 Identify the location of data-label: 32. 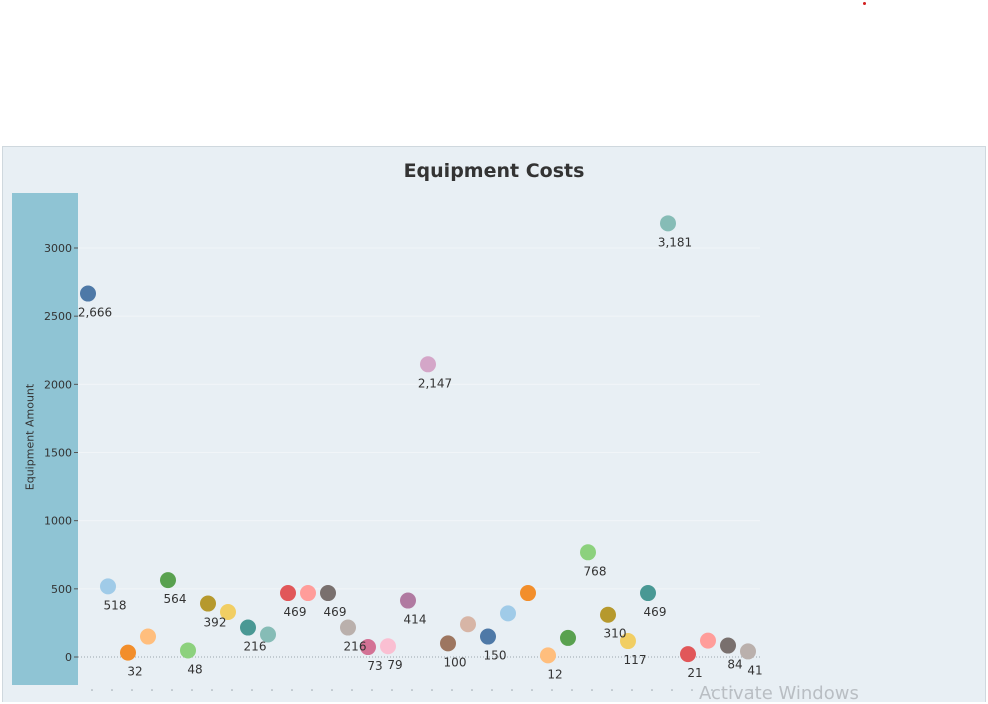
(134, 672).